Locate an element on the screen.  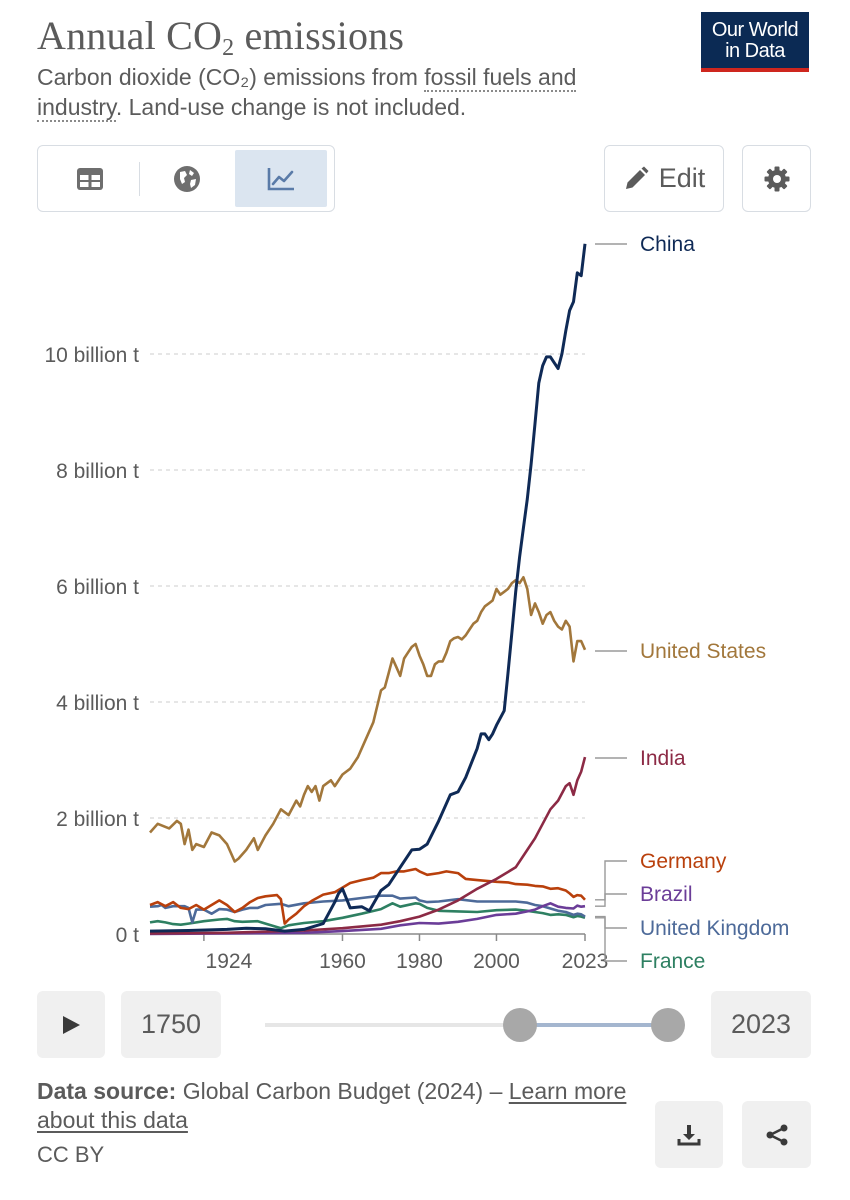
timeline-end-handle is located at coordinates (668, 1025).